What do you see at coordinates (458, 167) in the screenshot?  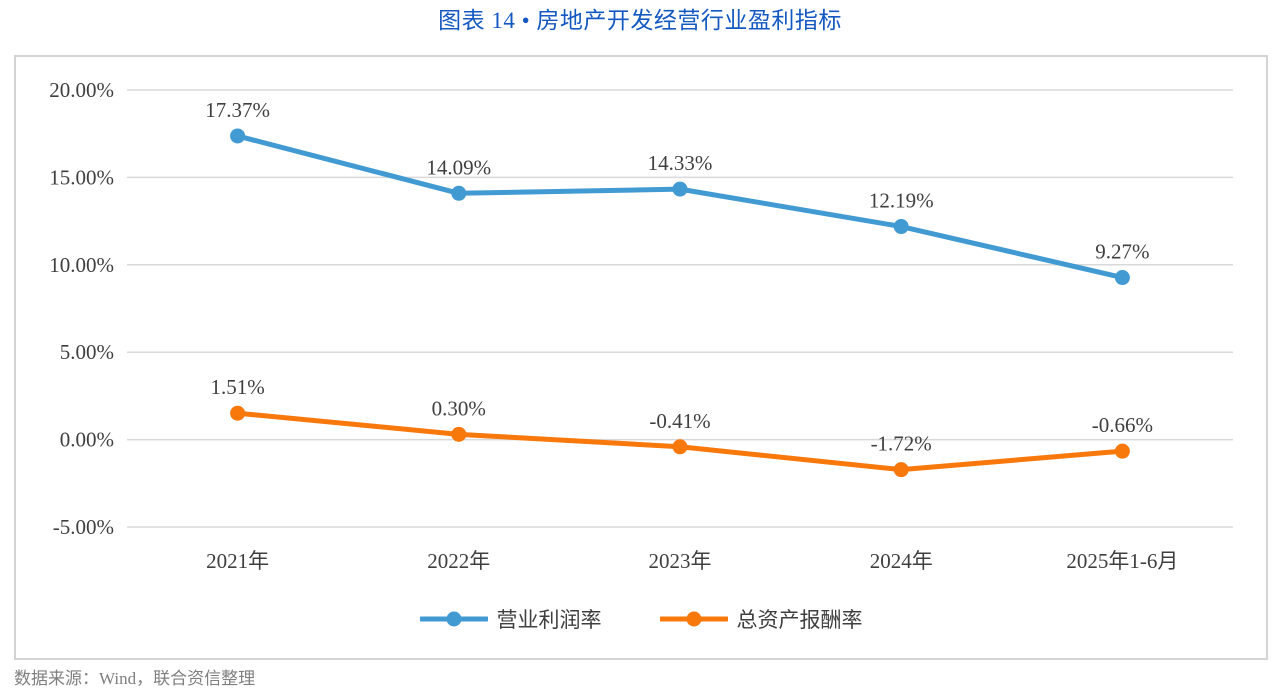 I see `data-point-label: 14.09%` at bounding box center [458, 167].